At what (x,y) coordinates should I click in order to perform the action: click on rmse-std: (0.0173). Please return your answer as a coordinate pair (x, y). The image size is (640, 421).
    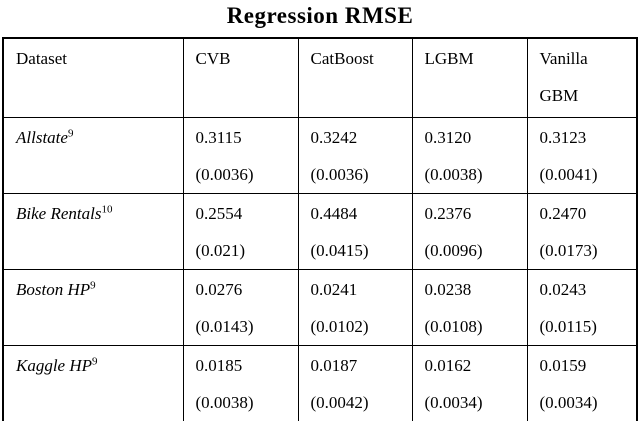
    Looking at the image, I should click on (568, 250).